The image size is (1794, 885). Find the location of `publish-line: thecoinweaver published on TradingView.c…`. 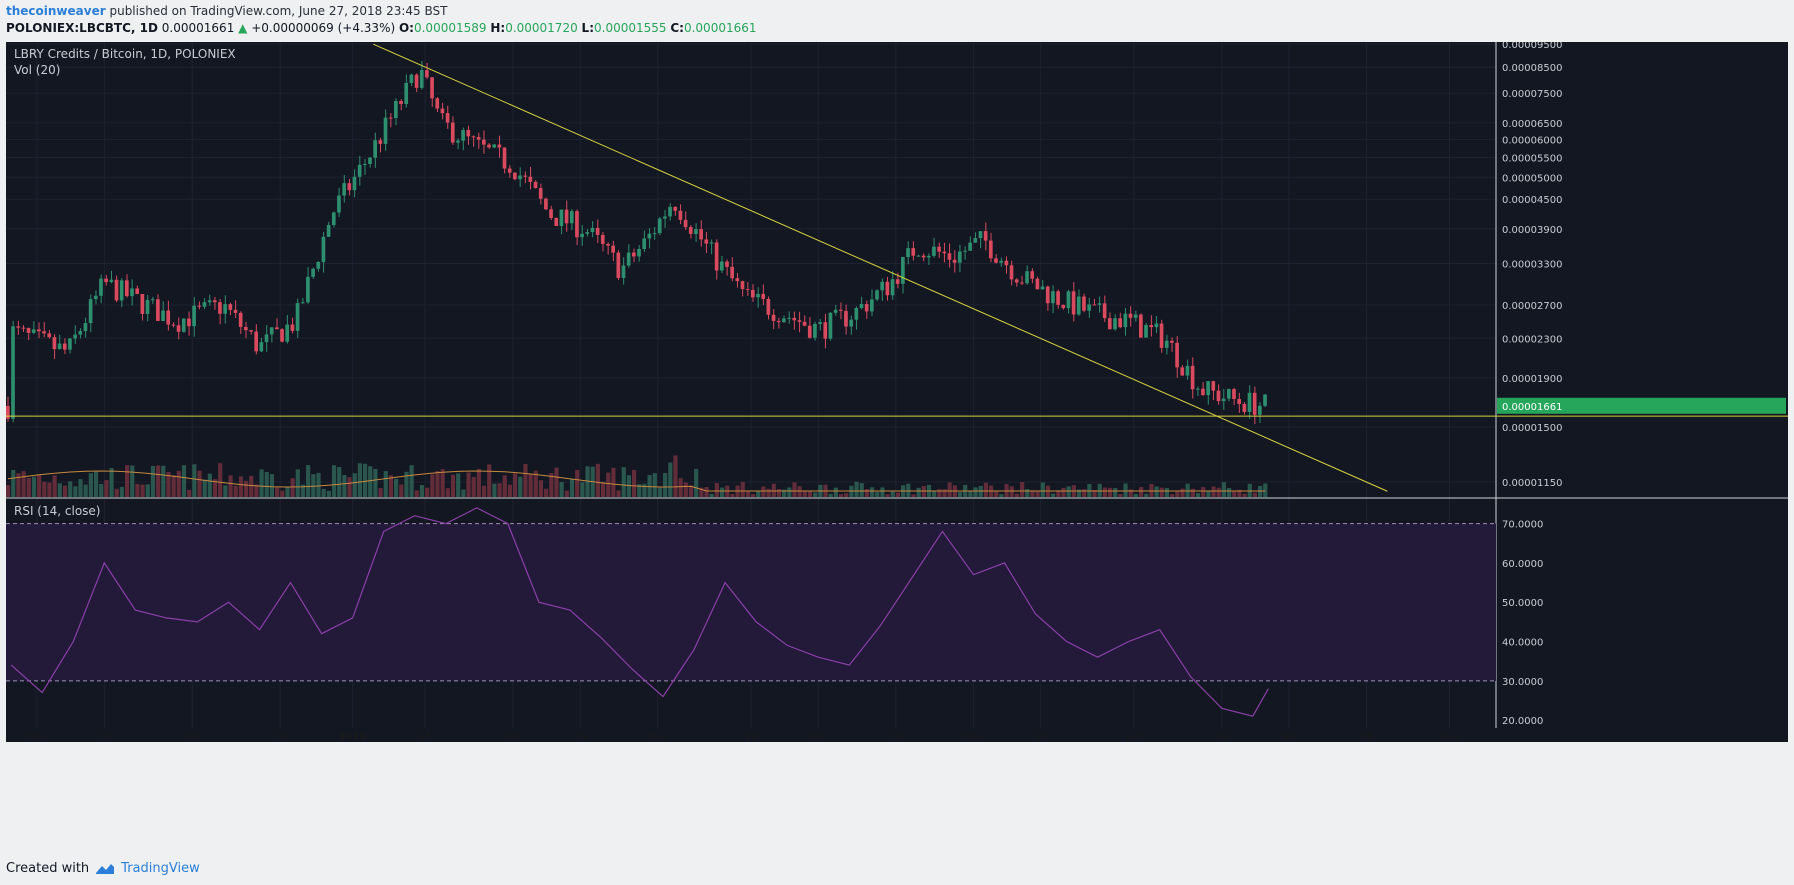

publish-line: thecoinweaver published on TradingView.c… is located at coordinates (226, 11).